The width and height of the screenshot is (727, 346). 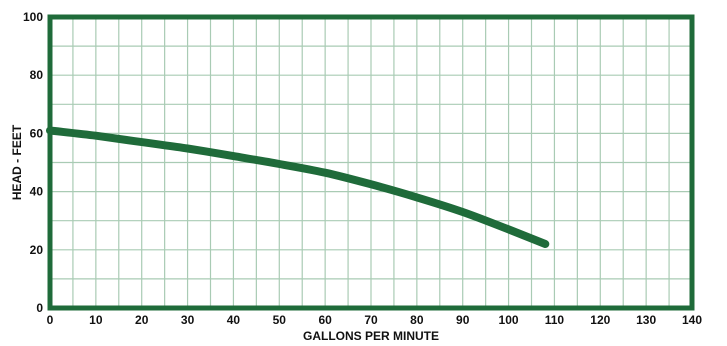 I want to click on y-tick-label: 80, so click(x=37, y=75).